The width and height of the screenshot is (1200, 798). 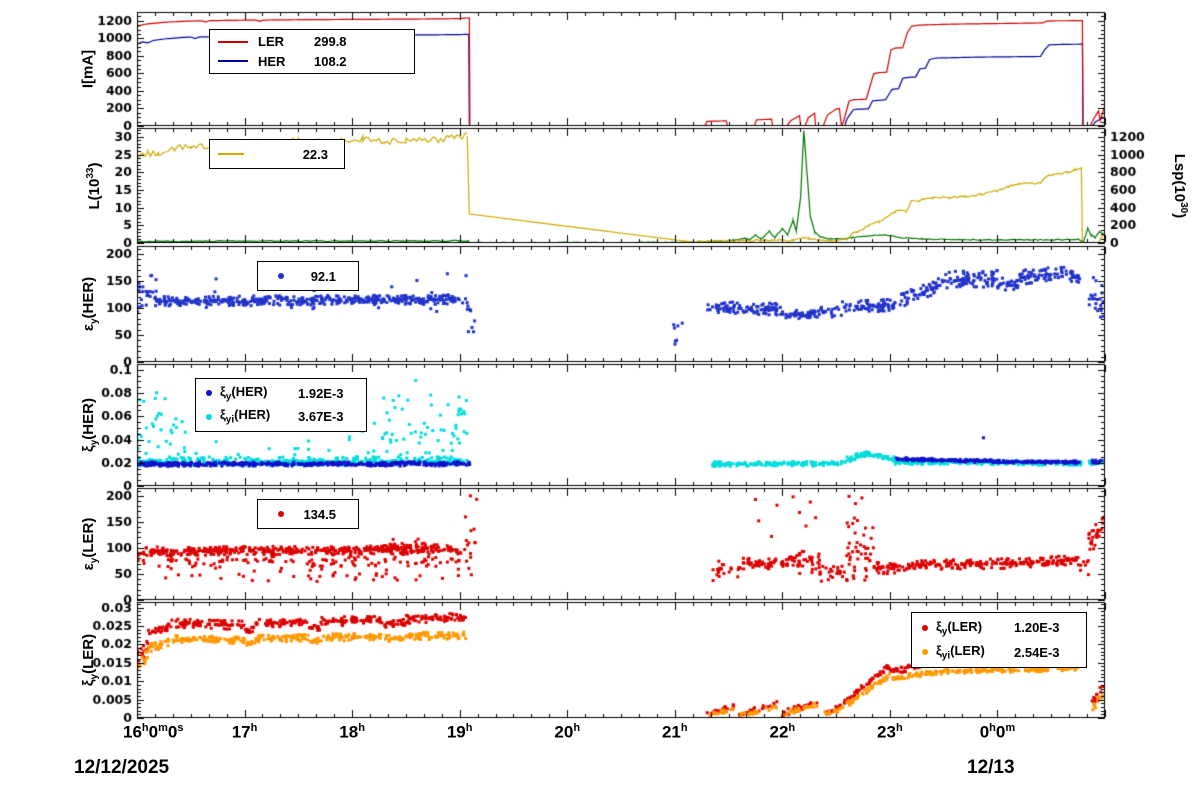 I want to click on legend-label: ξy(HER), so click(x=244, y=393).